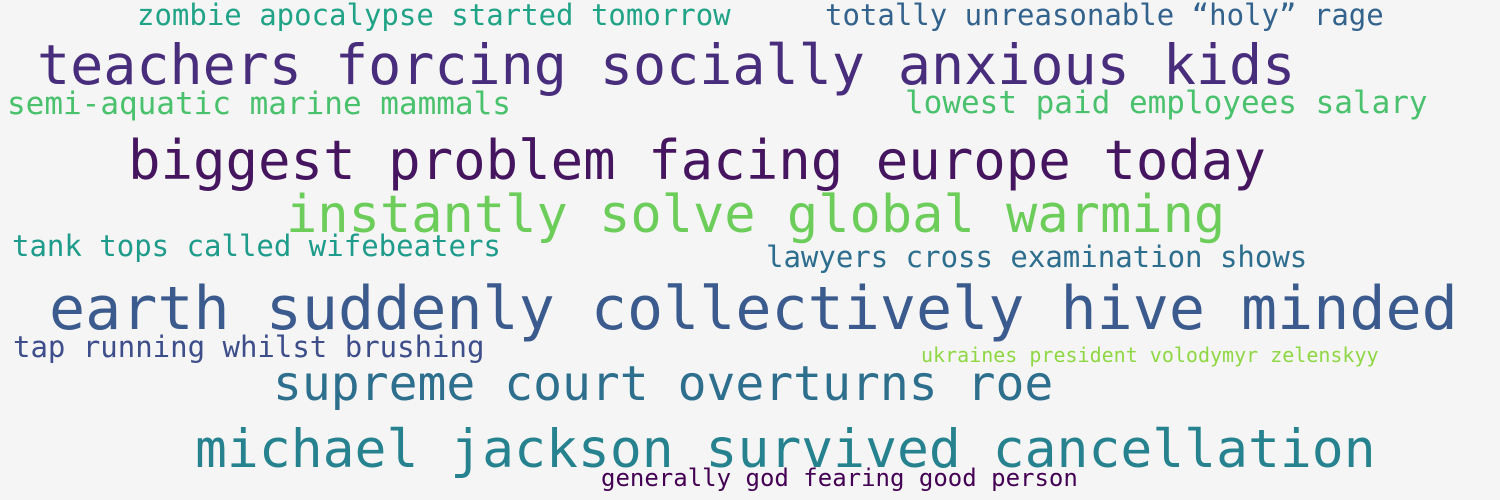  What do you see at coordinates (663, 384) in the screenshot?
I see `phrase-supreme-court: supreme court overturns roe` at bounding box center [663, 384].